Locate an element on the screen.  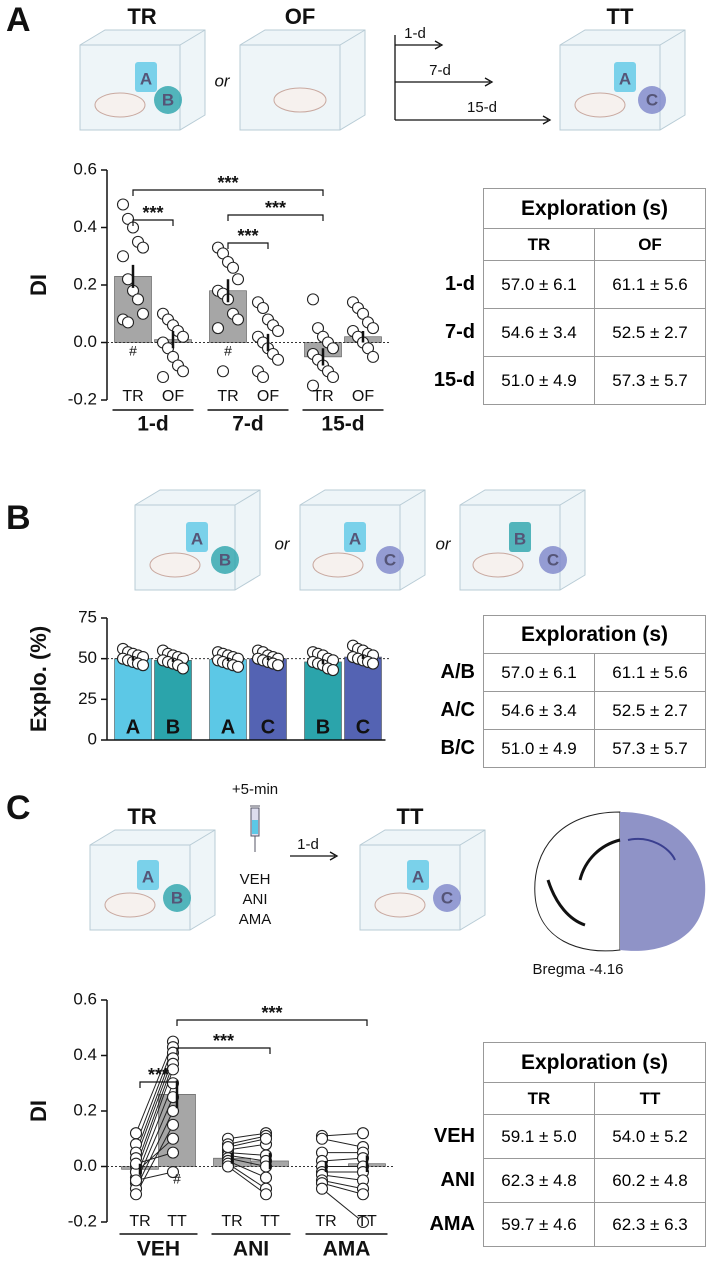
y-tick-label: 25 is located at coordinates (87, 698).